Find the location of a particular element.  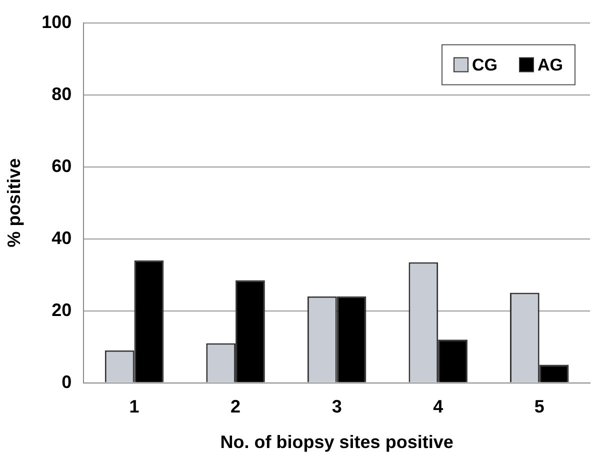

y-axis-title: % positive is located at coordinates (14, 203).